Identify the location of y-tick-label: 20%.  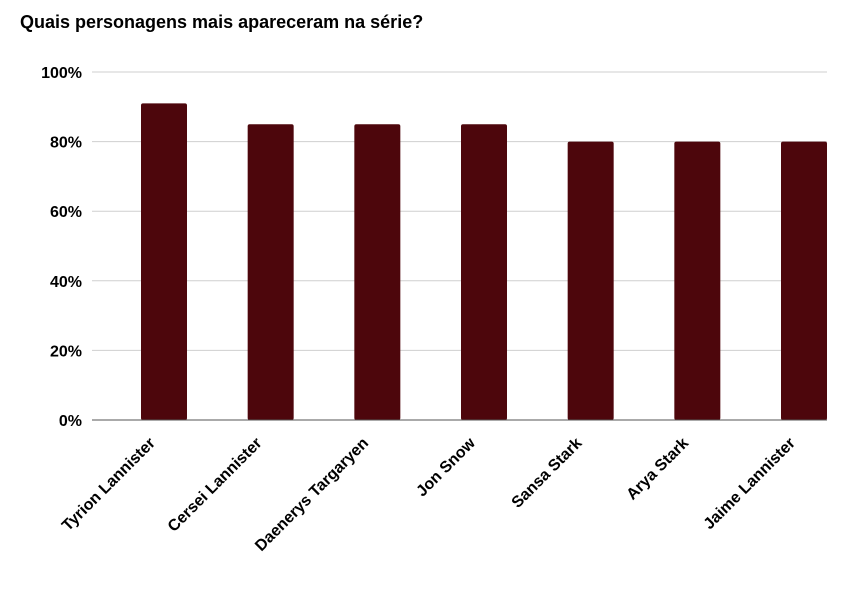
(66, 351).